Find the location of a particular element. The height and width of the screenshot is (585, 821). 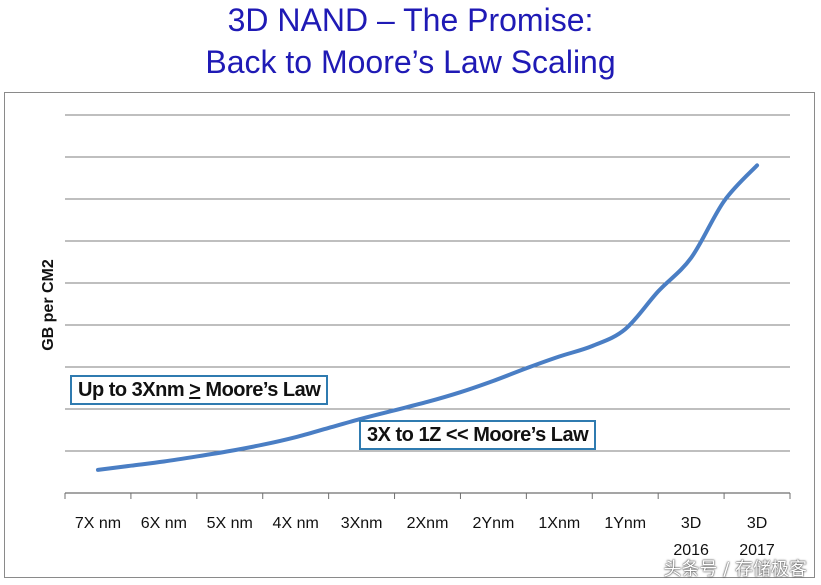

x-tick-label: 2016 is located at coordinates (691, 550).